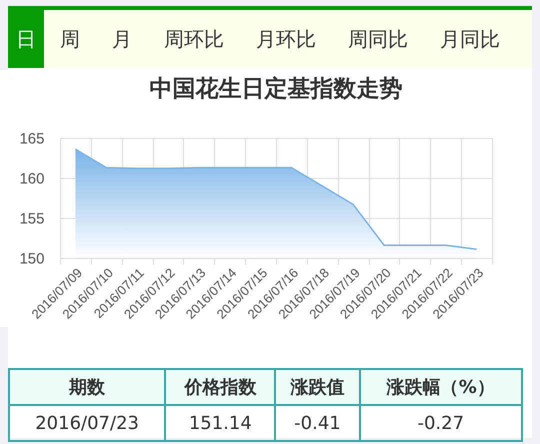 This screenshot has height=444, width=540. What do you see at coordinates (220, 423) in the screenshot?
I see `text: 151.14` at bounding box center [220, 423].